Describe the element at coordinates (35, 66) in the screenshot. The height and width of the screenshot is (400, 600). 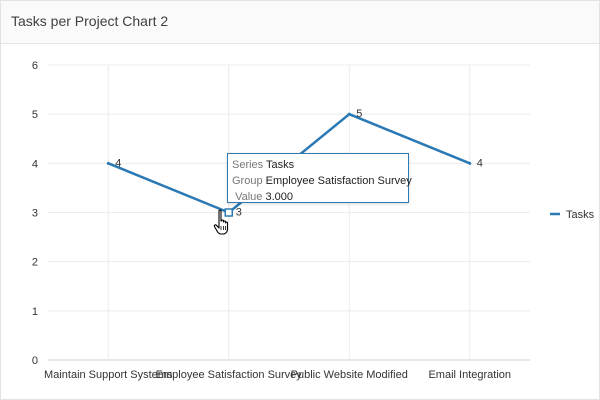
I see `y-tick-label: 6` at that location.